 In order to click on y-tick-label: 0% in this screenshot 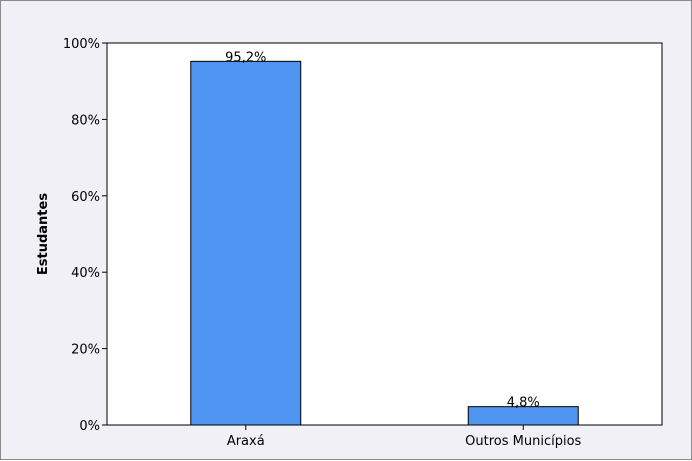, I will do `click(89, 426)`.